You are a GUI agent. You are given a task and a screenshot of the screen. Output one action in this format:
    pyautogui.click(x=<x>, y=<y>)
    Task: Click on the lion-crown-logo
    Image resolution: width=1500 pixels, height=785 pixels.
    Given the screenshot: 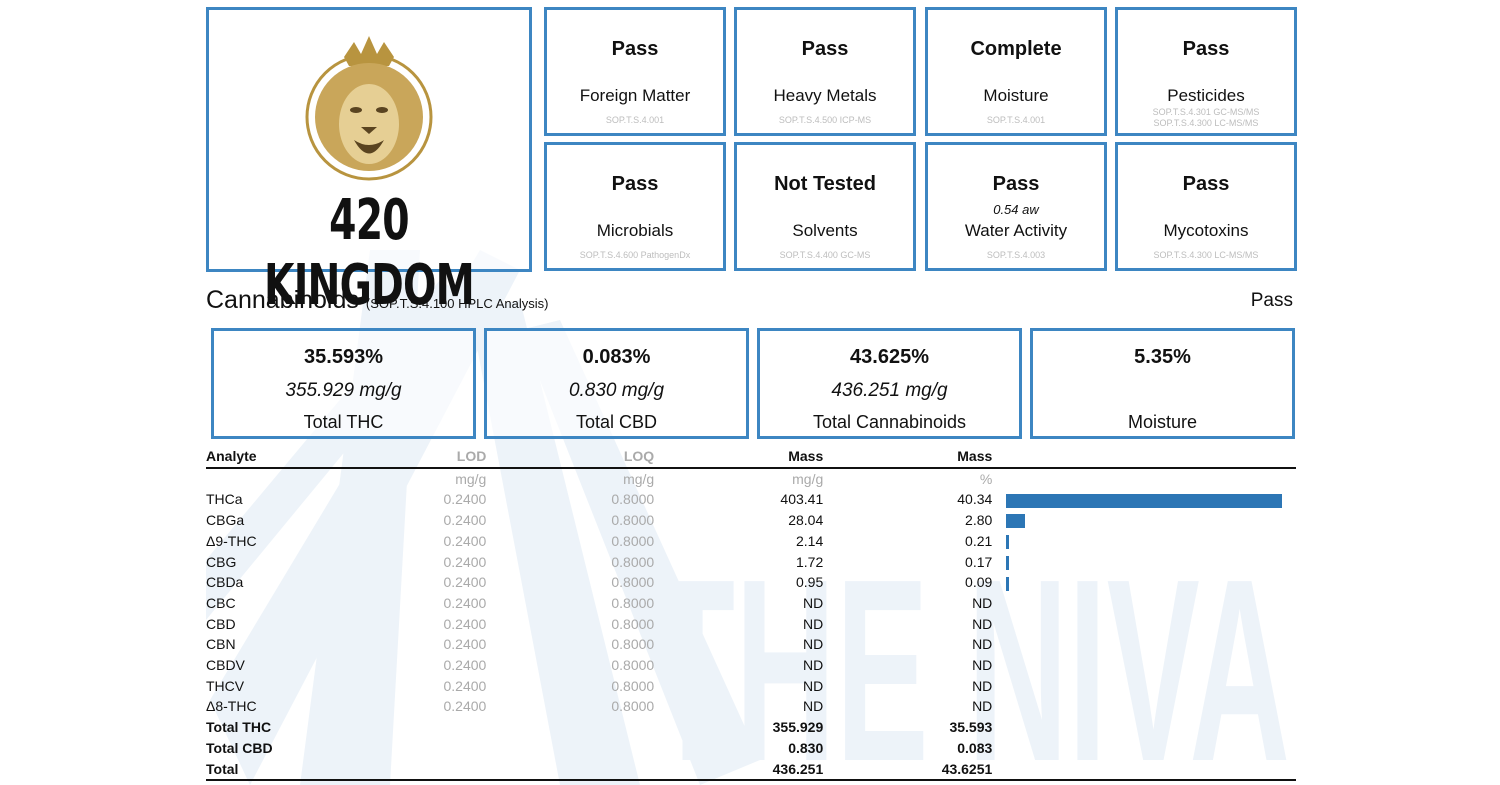 What is the action you would take?
    pyautogui.click(x=369, y=108)
    